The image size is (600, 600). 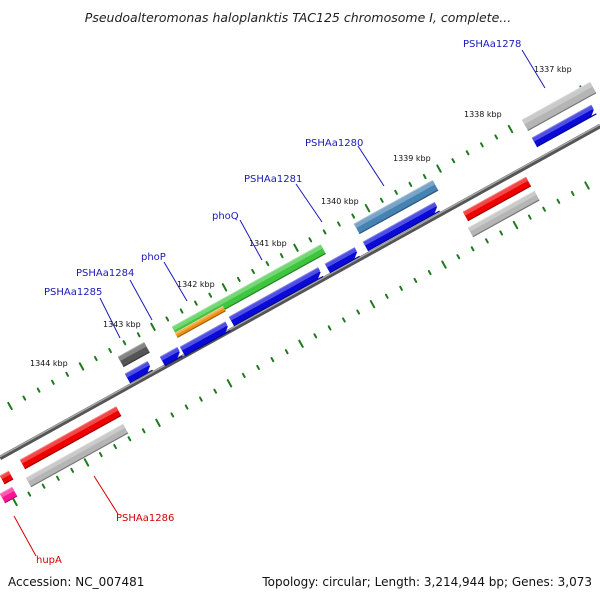 I want to click on gene-label-pshaa1285: PSHAa1285, so click(x=73, y=292).